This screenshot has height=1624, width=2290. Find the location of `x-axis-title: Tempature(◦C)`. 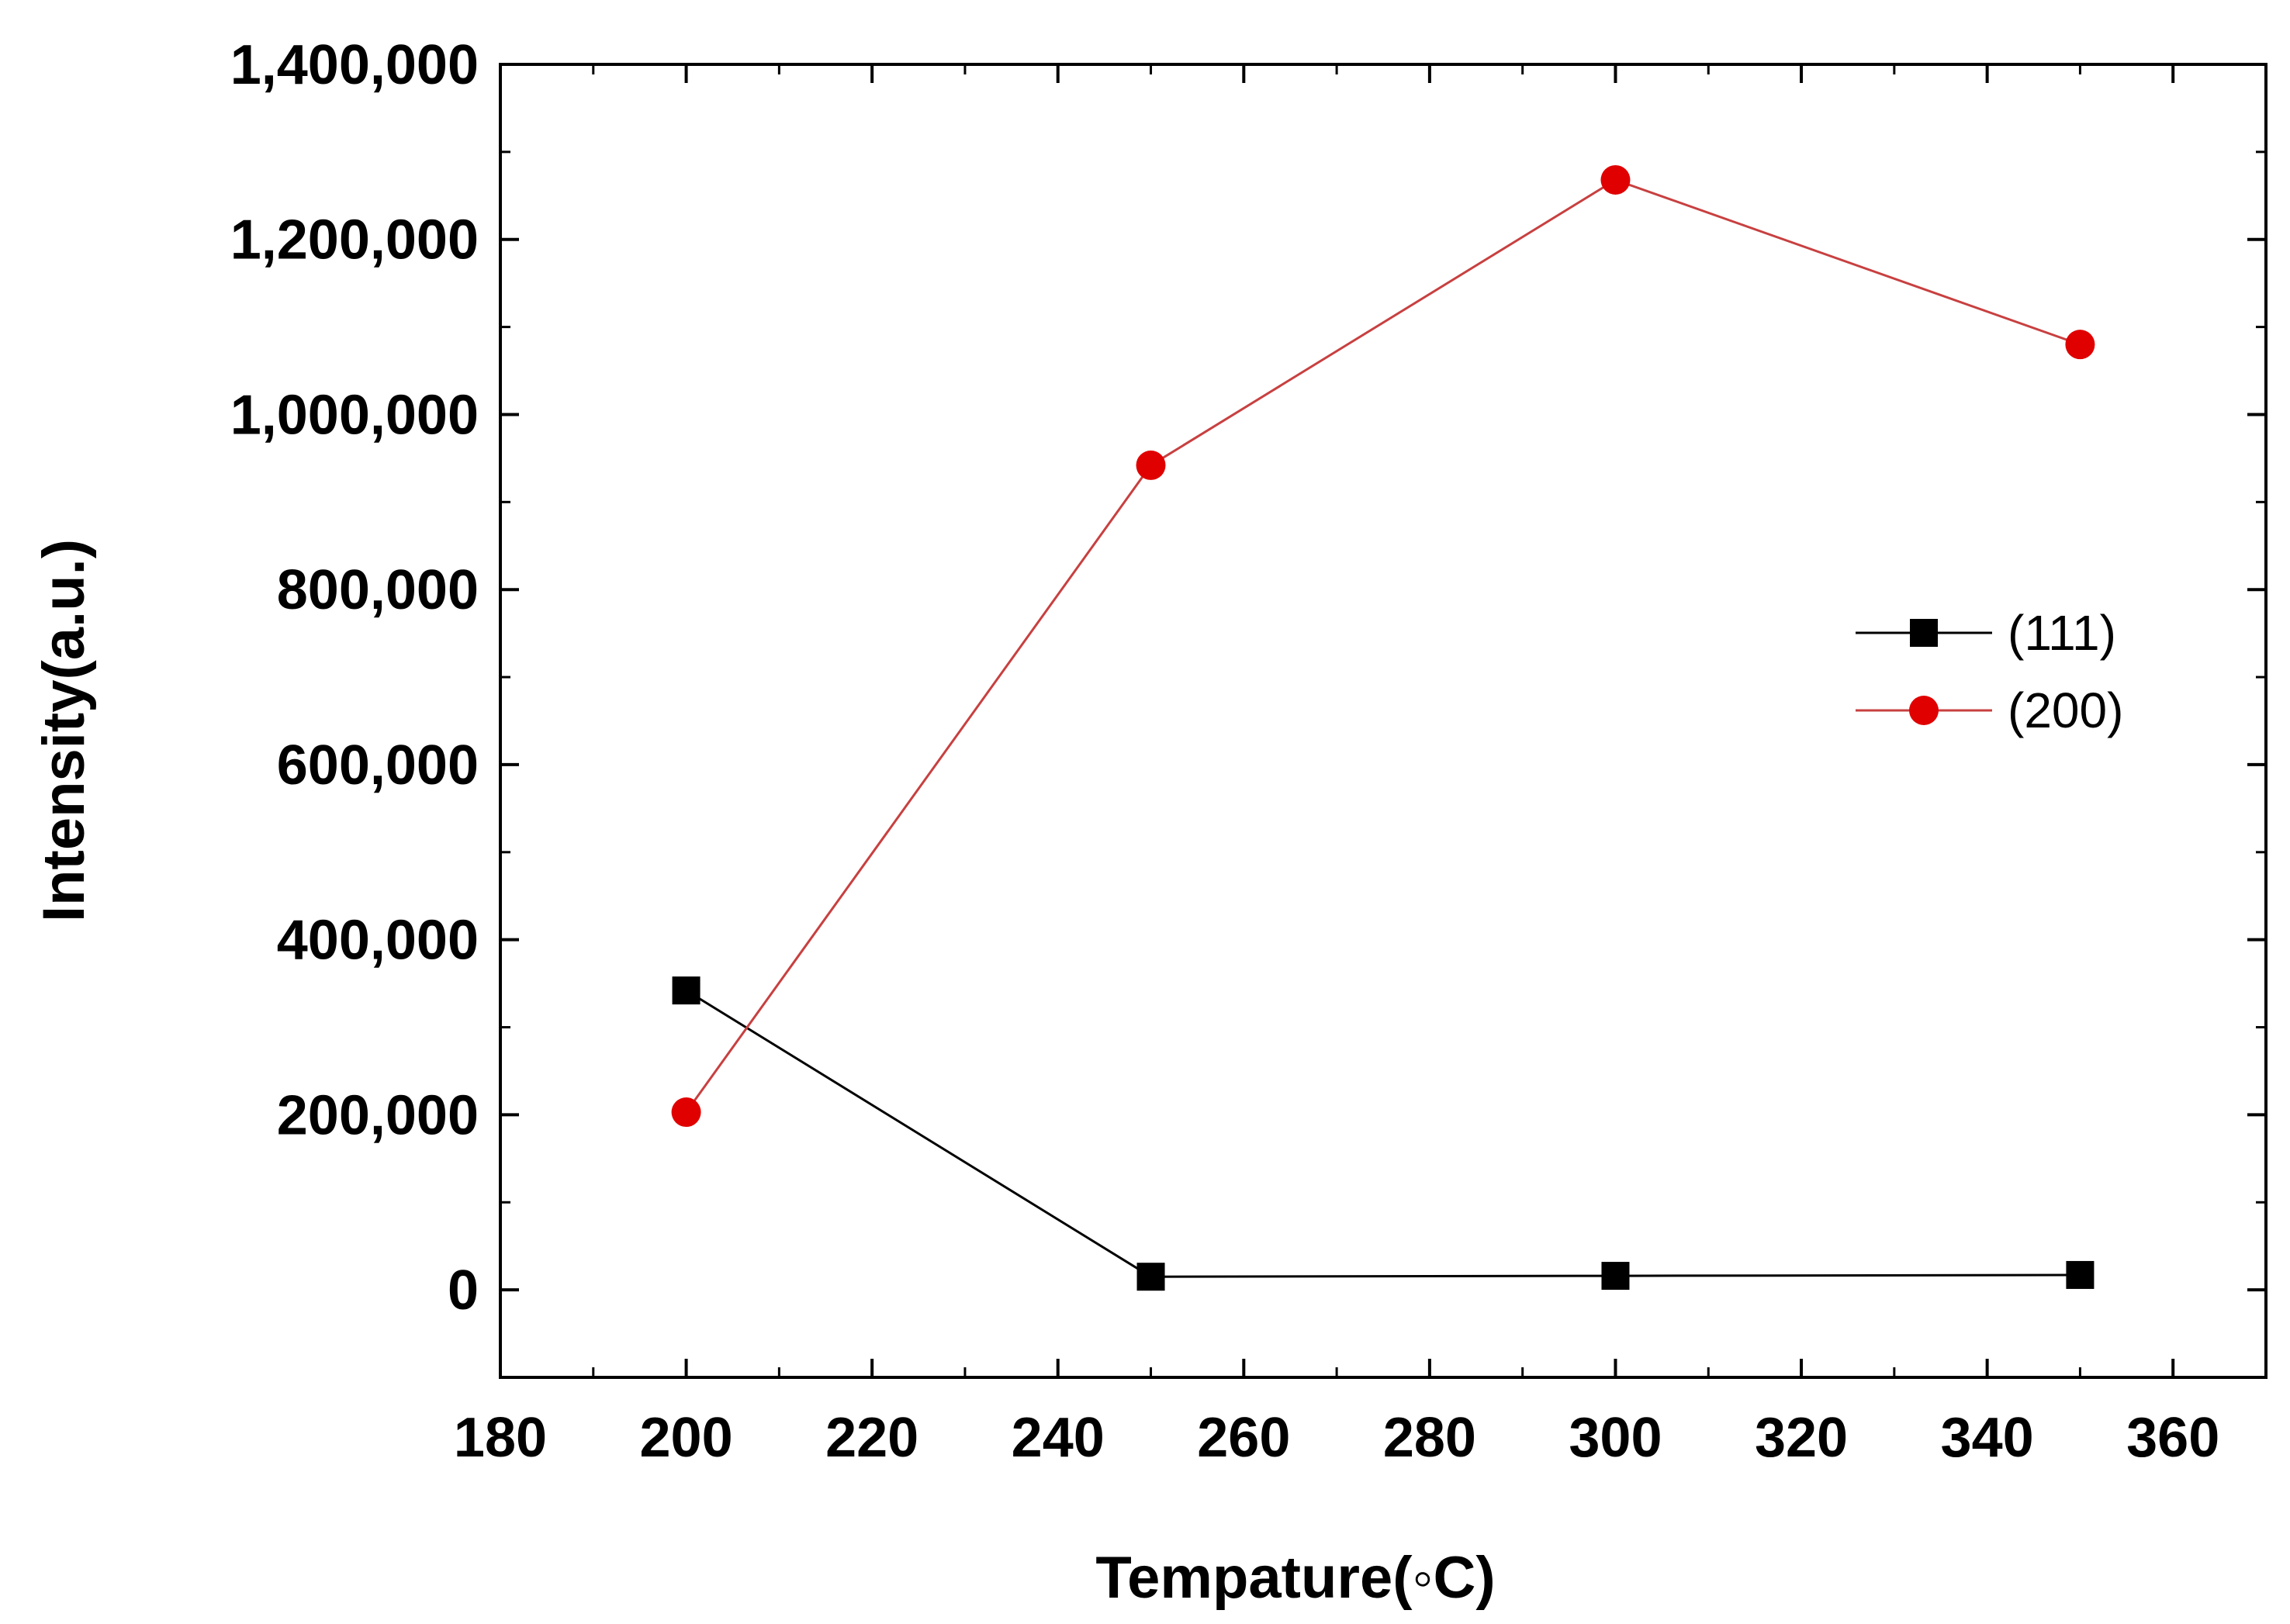

x-axis-title: Tempature(◦C) is located at coordinates (1295, 1578).